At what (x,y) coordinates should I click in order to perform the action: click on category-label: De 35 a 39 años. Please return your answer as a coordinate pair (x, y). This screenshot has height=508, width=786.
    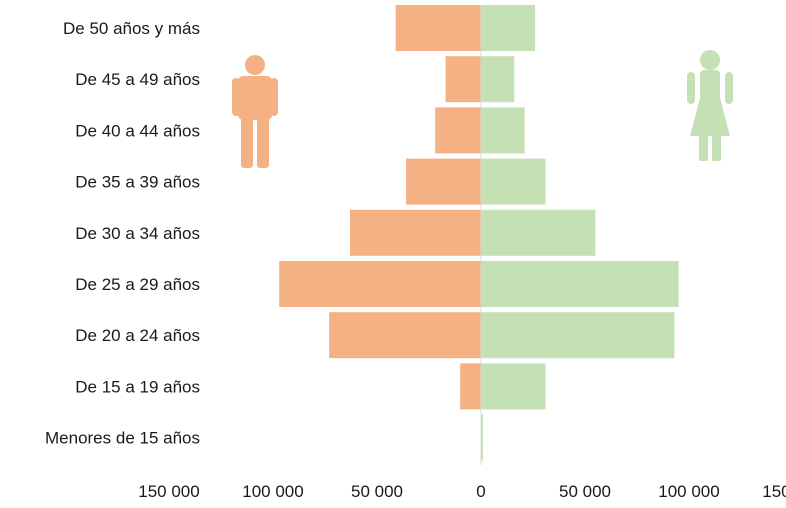
    Looking at the image, I should click on (137, 182).